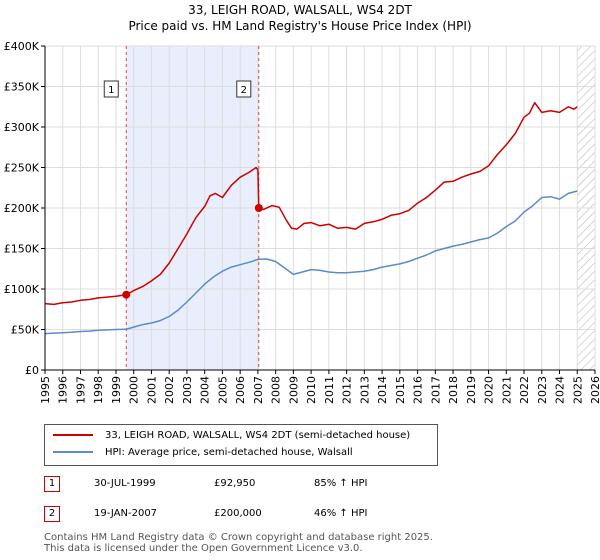 This screenshot has height=560, width=600. I want to click on chart-title: 33, LEIGH ROAD, WALSALL, WS4 2DT, so click(300, 10).